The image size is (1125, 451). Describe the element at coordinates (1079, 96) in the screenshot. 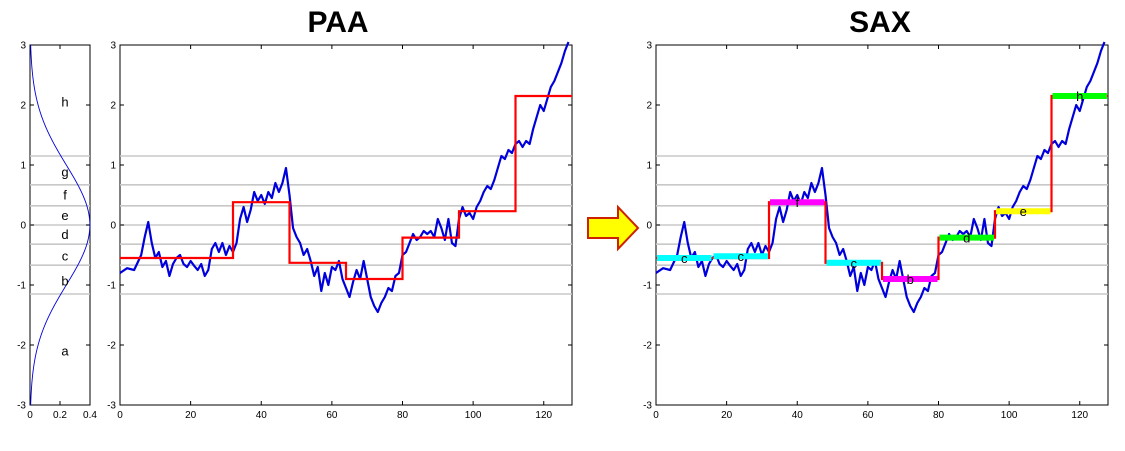

I see `sax-symbol-h: h` at that location.